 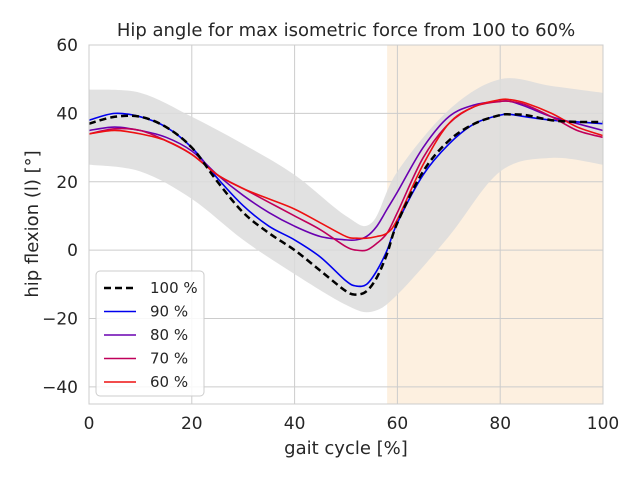 I want to click on x-tick-label: 60, so click(x=398, y=424).